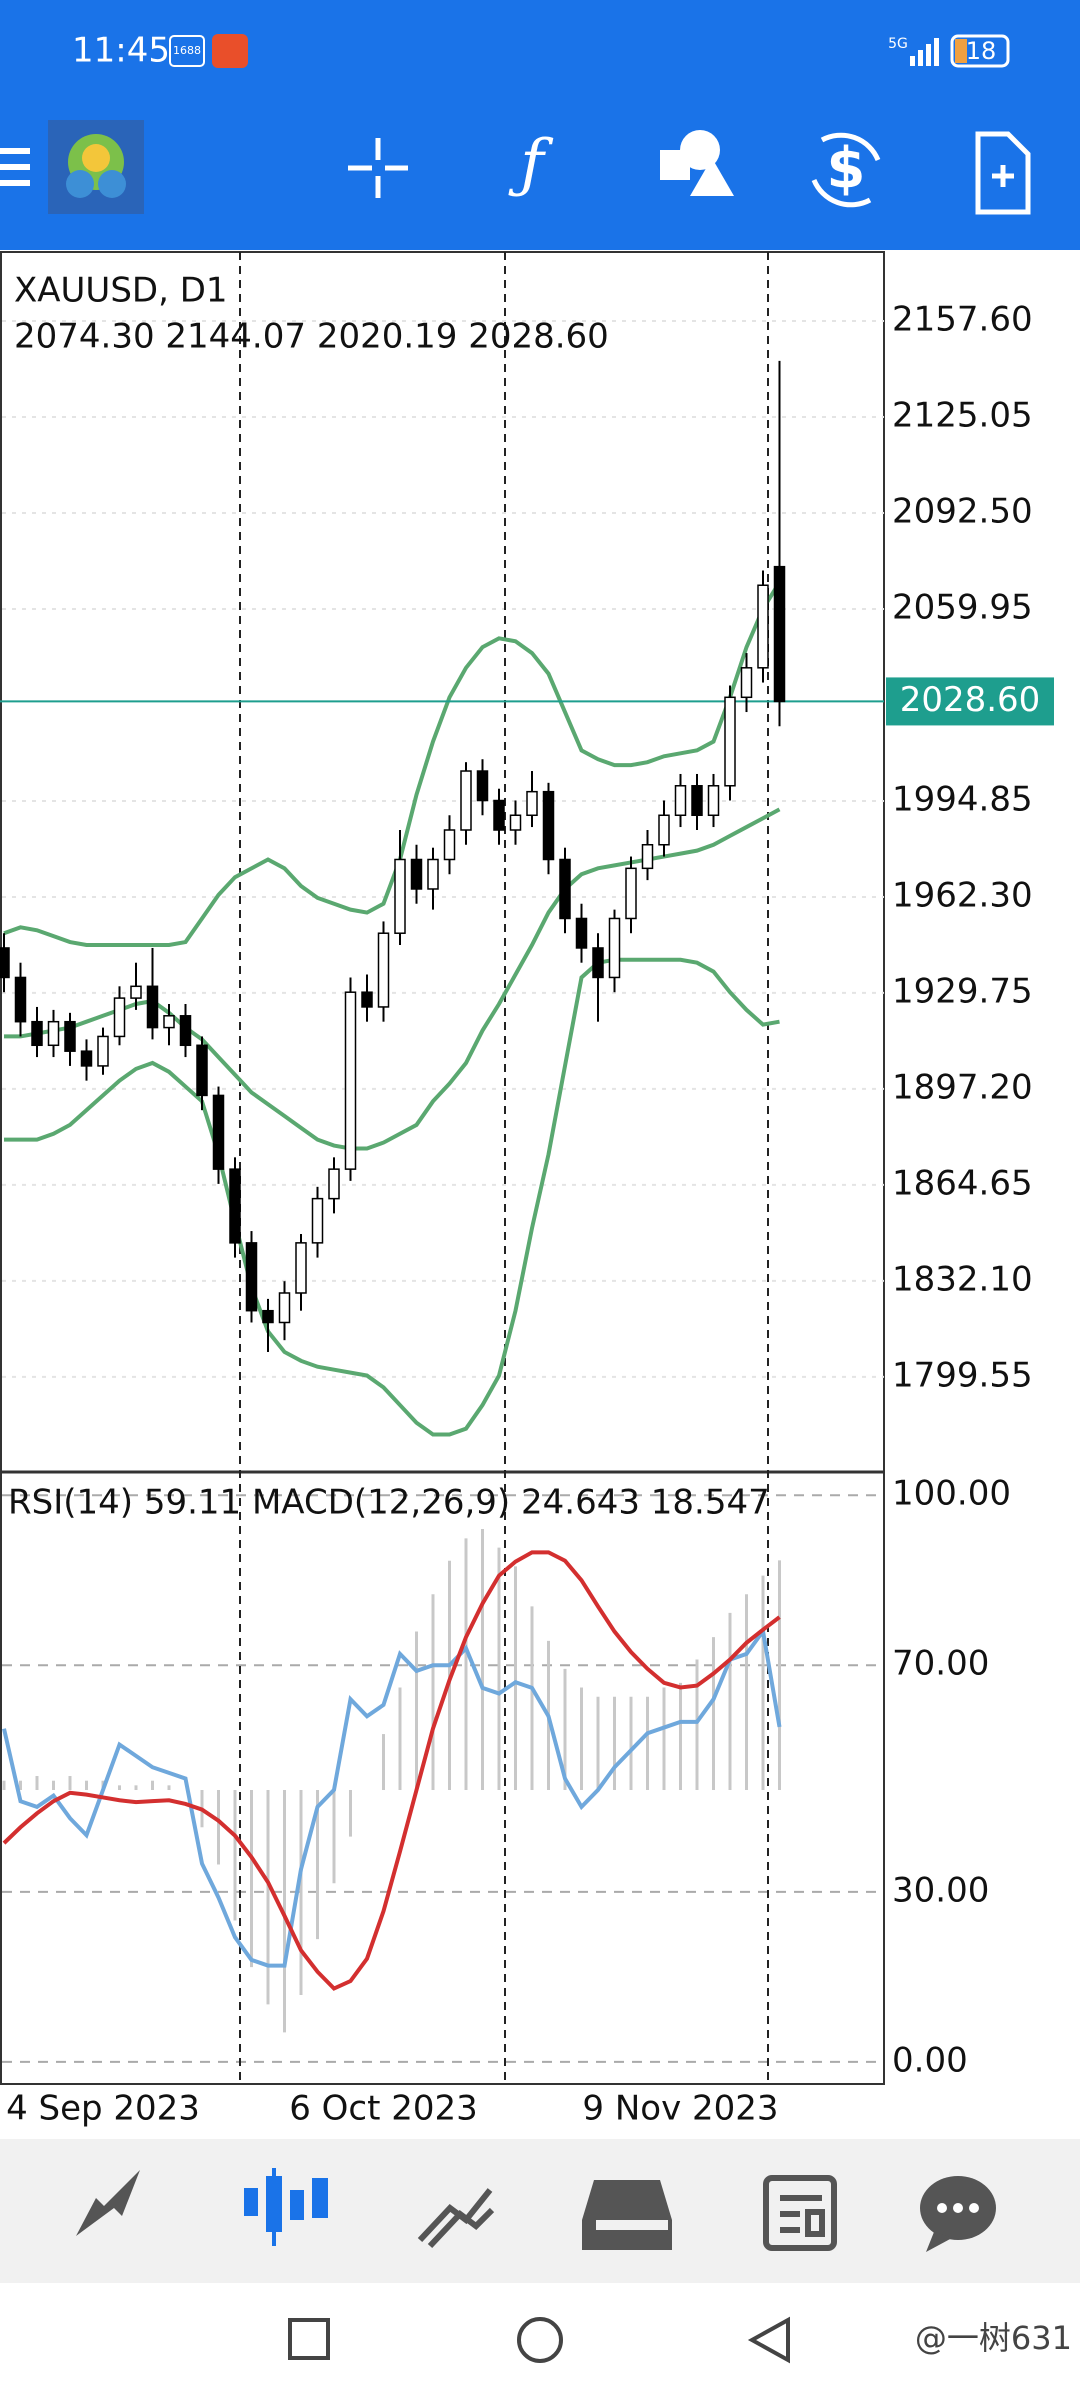 Image resolution: width=1080 pixels, height=2400 pixels. Describe the element at coordinates (940, 1664) in the screenshot. I see `y-tick-label: 70.00` at that location.